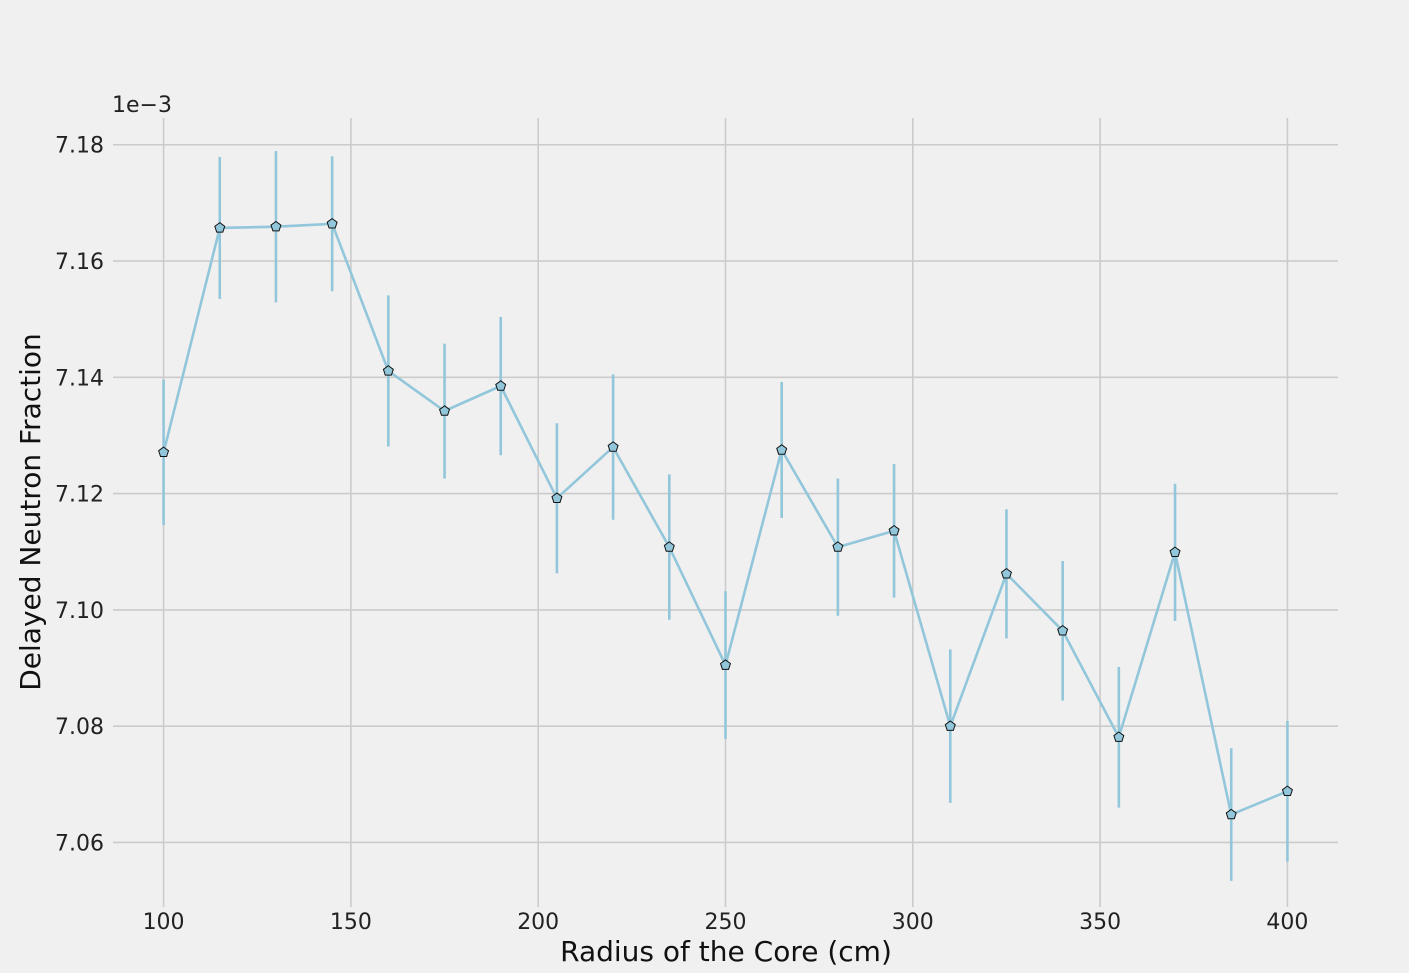 Image resolution: width=1409 pixels, height=973 pixels. I want to click on y-tick-label: 7.18, so click(79, 146).